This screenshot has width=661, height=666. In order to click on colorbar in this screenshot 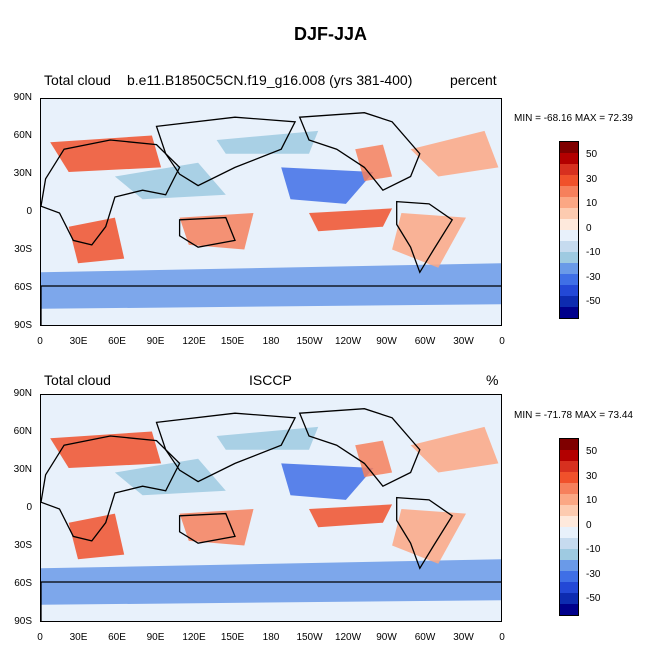, I will do `click(569, 230)`.